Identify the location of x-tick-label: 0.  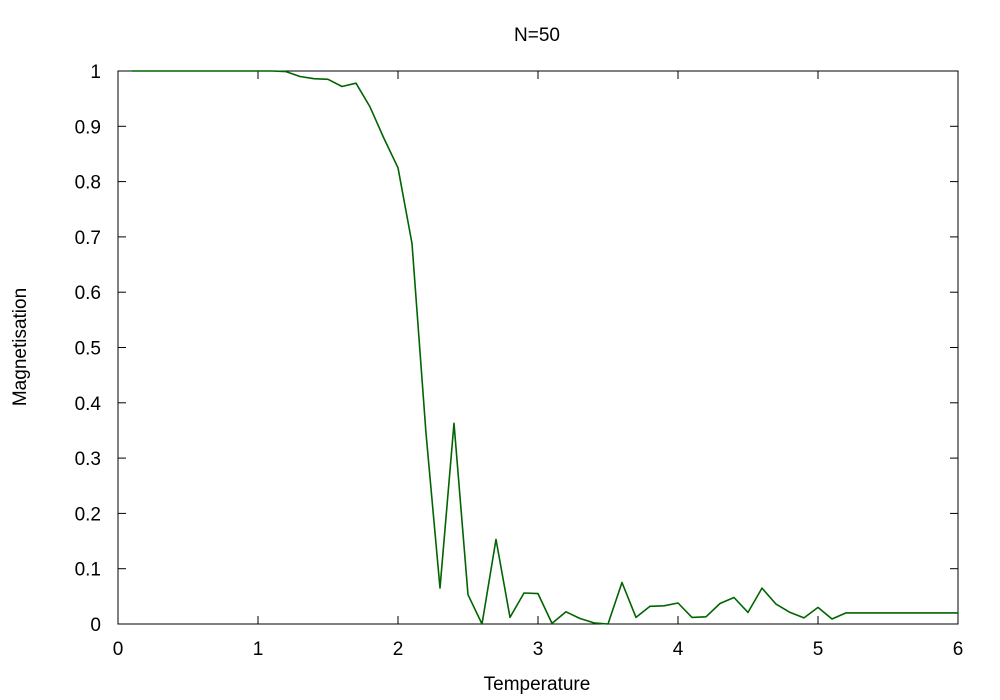
(118, 649).